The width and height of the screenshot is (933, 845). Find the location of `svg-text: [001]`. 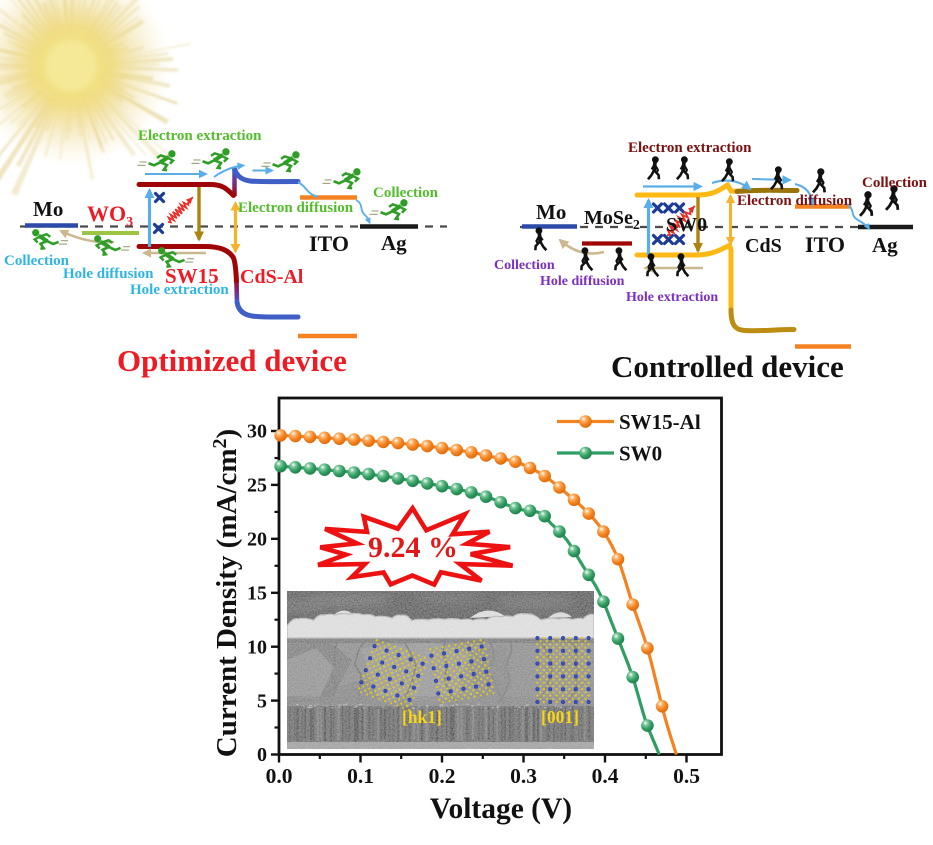

svg-text: [001] is located at coordinates (560, 717).